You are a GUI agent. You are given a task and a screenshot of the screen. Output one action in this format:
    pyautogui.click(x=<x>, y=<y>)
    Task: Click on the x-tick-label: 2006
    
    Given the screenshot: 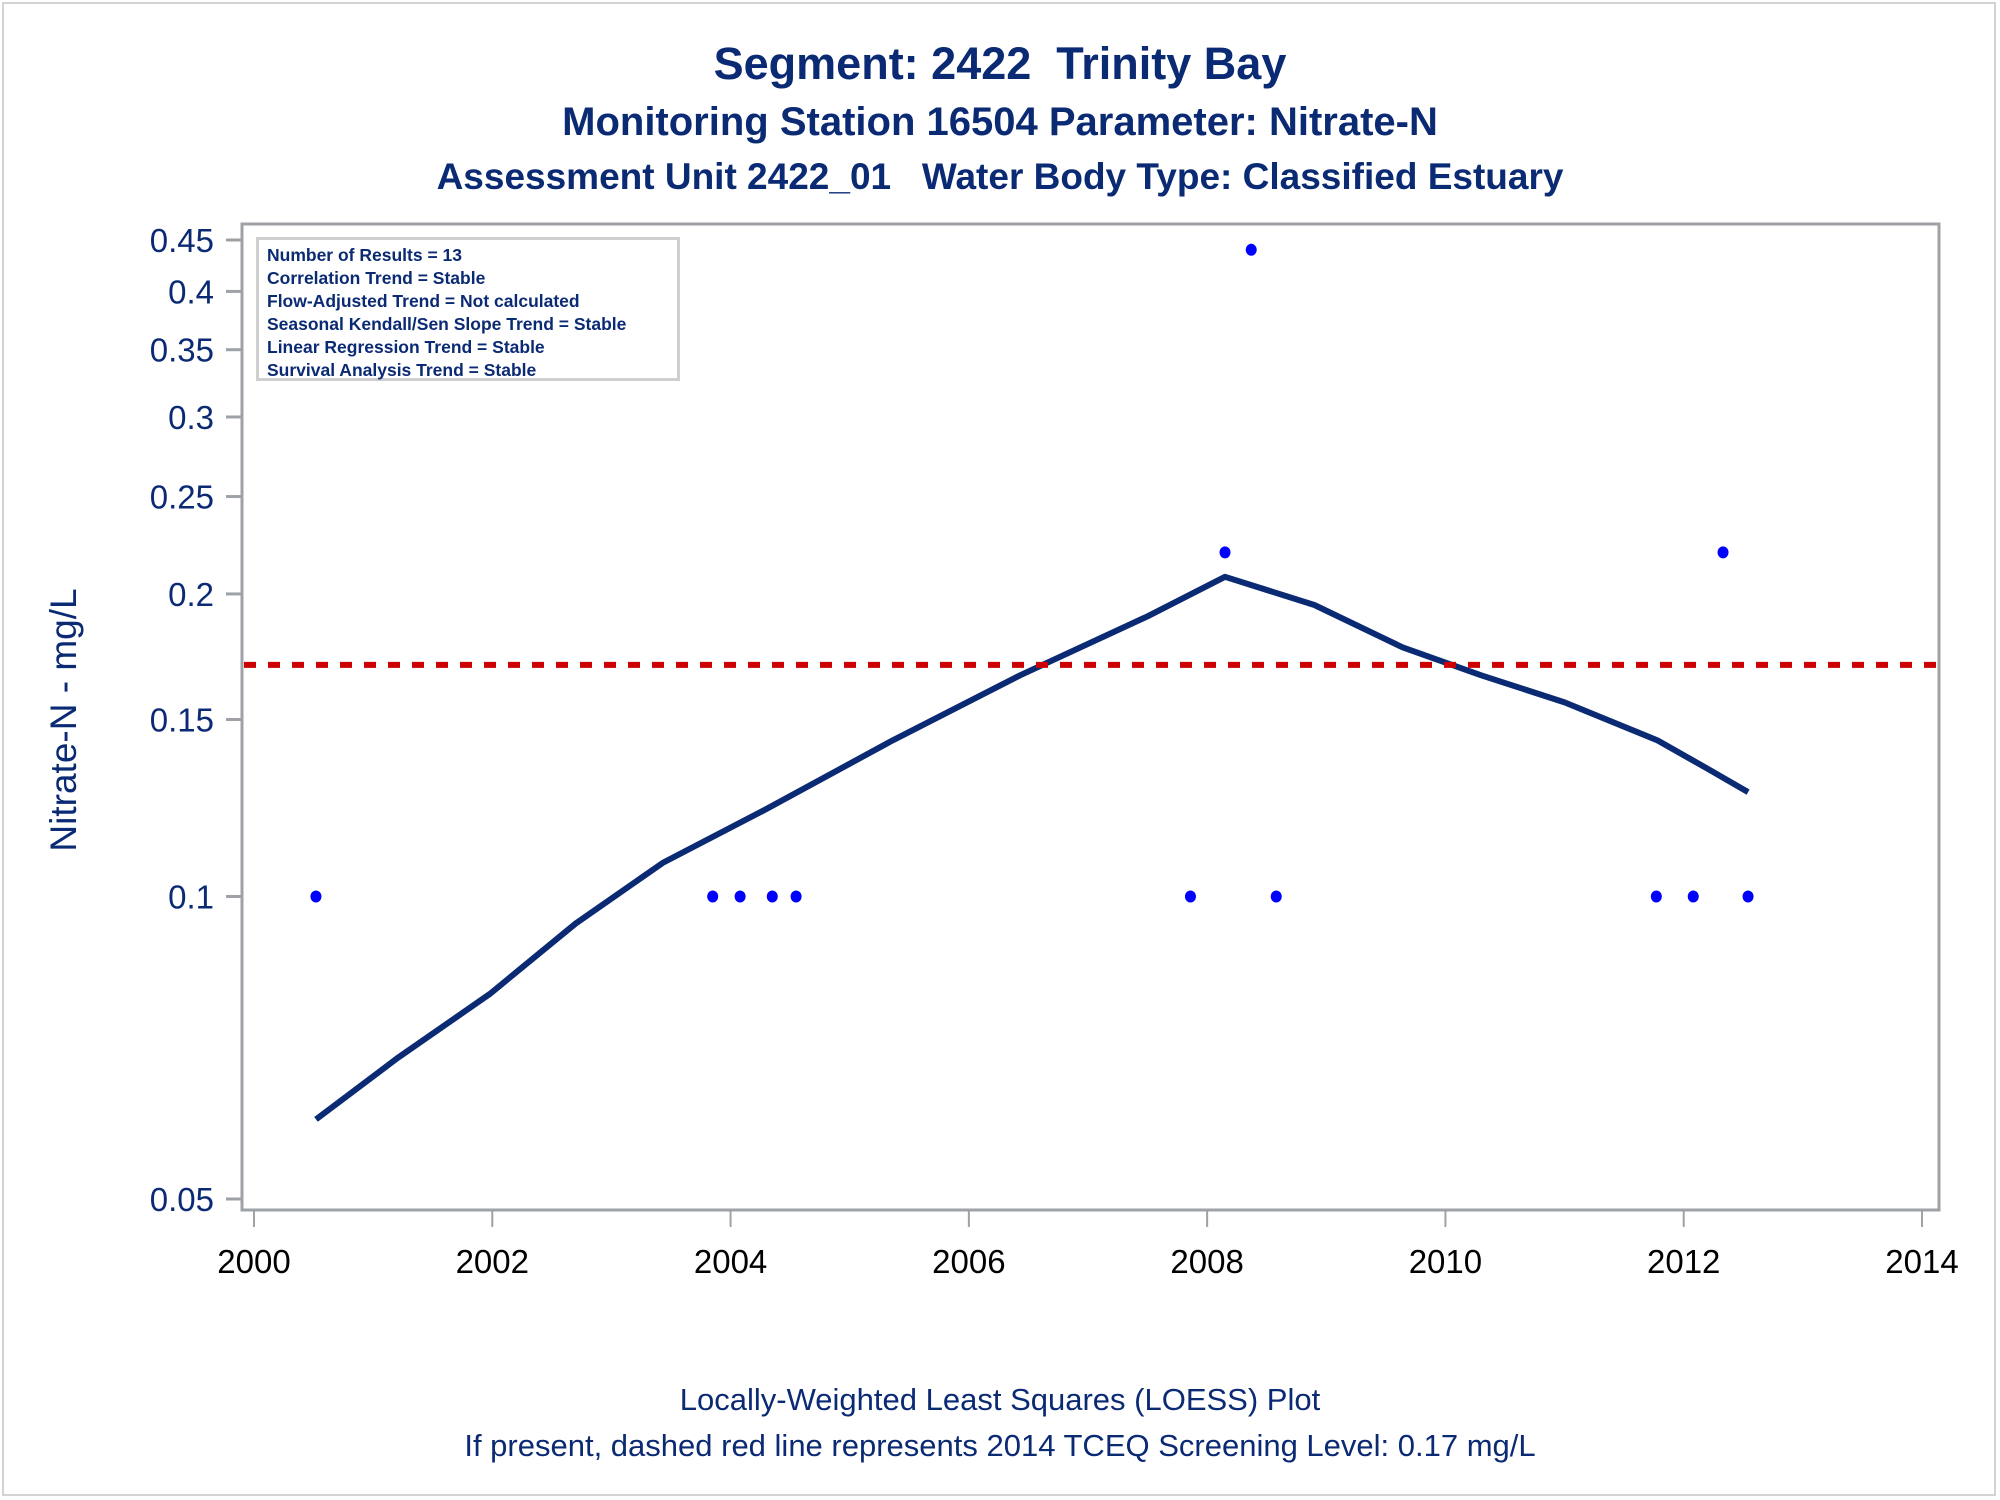 What is the action you would take?
    pyautogui.click(x=968, y=1261)
    